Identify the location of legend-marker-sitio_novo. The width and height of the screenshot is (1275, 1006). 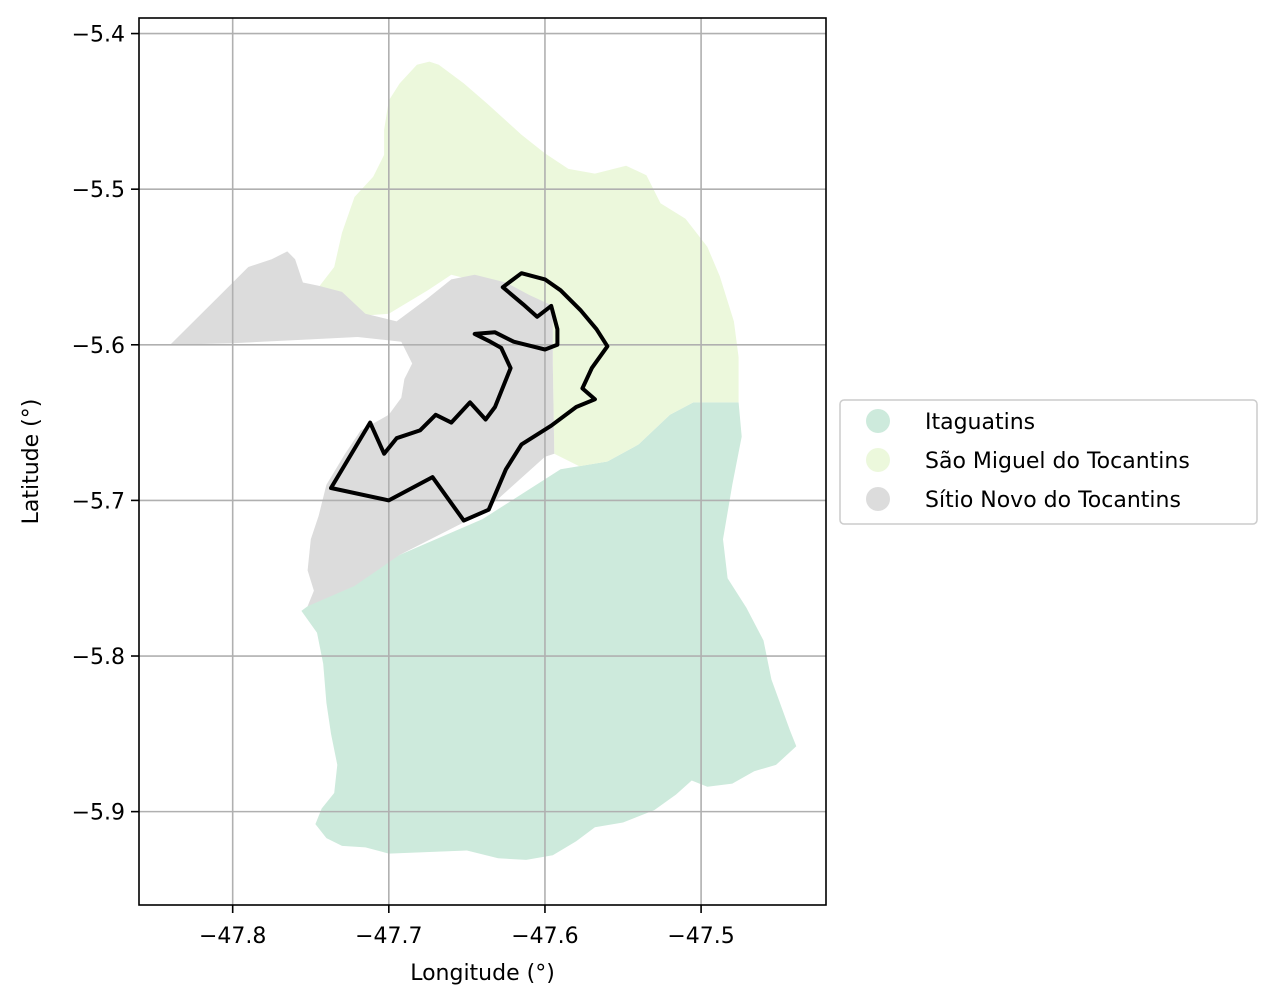
(878, 499).